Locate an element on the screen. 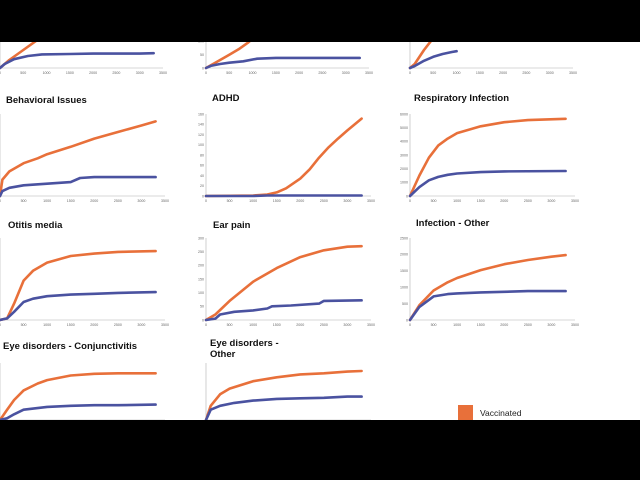 The width and height of the screenshot is (640, 480). y-tick-label: 2000 is located at coordinates (404, 255).